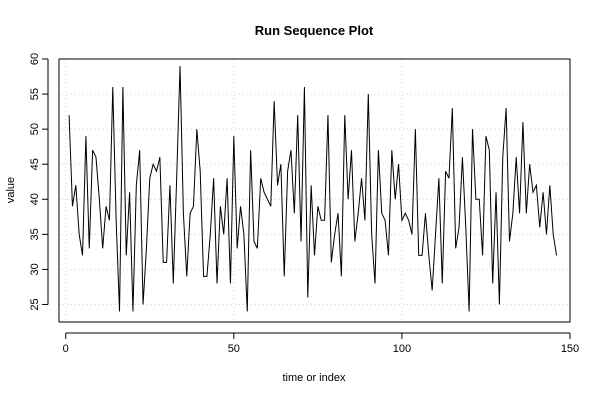 Image resolution: width=600 pixels, height=400 pixels. Describe the element at coordinates (35, 199) in the screenshot. I see `y-tick-label: 40` at that location.